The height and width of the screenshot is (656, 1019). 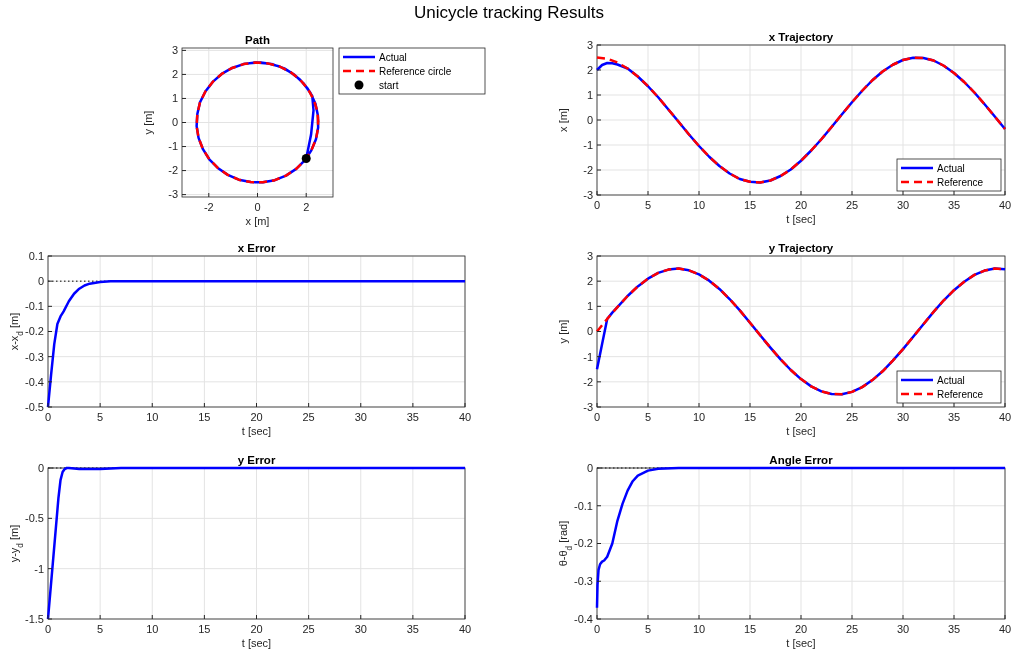 I want to click on legend-label: Reference circle, so click(x=415, y=71).